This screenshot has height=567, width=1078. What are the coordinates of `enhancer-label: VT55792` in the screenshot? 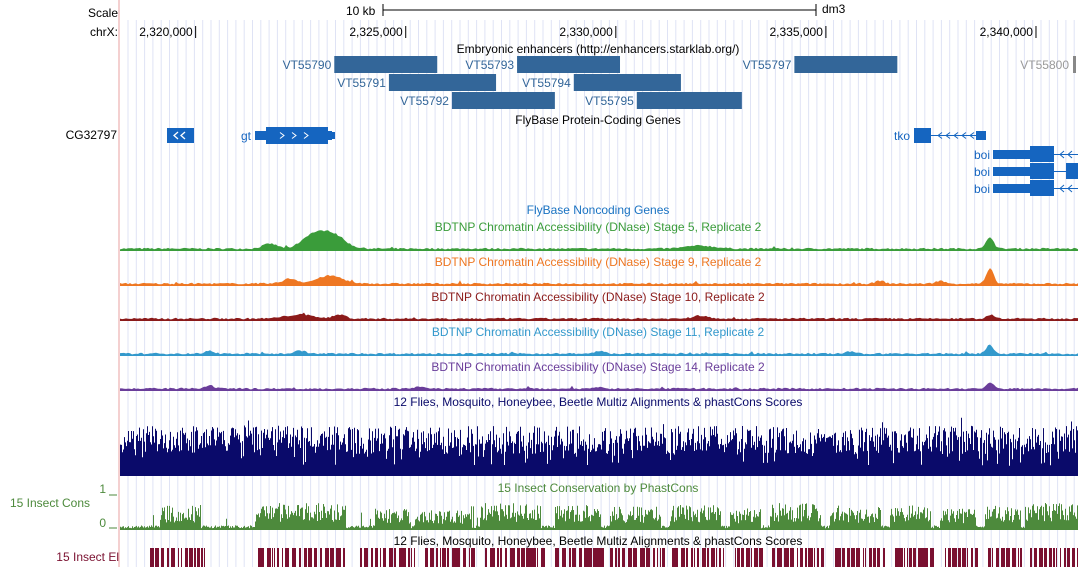 It's located at (424, 101).